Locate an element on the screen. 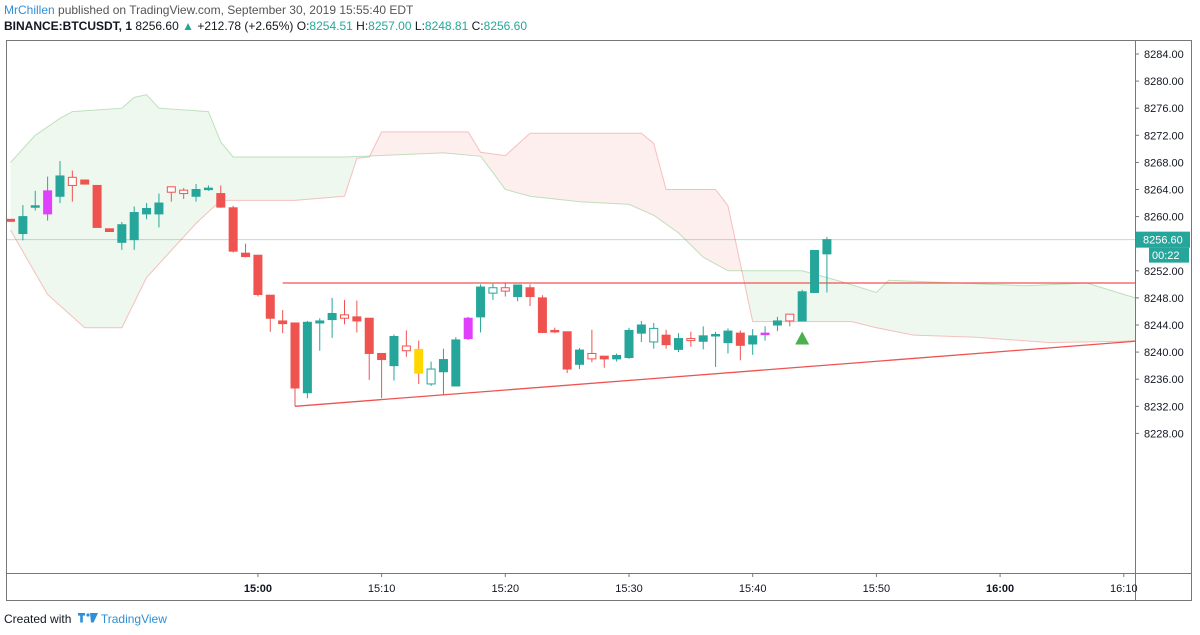  open-label: O: is located at coordinates (303, 26).